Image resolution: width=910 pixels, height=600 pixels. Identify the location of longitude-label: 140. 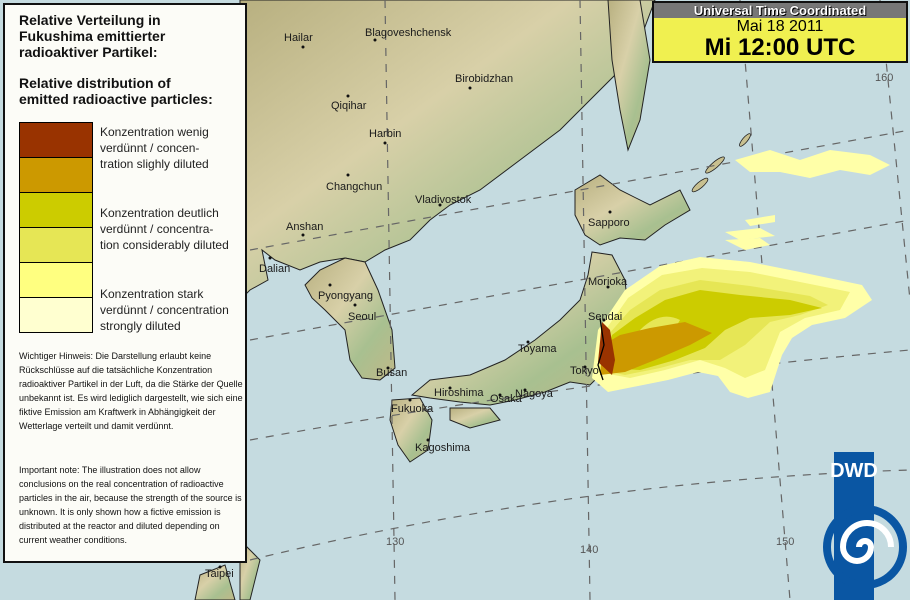
(589, 550).